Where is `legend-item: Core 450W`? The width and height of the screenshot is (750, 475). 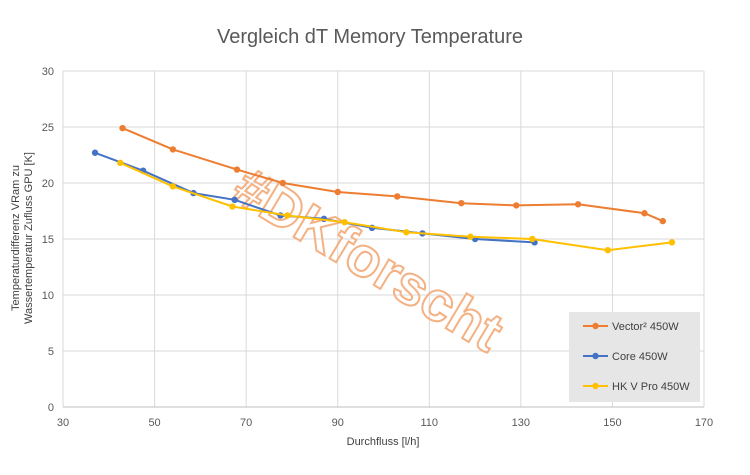
legend-item: Core 450W is located at coordinates (625, 357).